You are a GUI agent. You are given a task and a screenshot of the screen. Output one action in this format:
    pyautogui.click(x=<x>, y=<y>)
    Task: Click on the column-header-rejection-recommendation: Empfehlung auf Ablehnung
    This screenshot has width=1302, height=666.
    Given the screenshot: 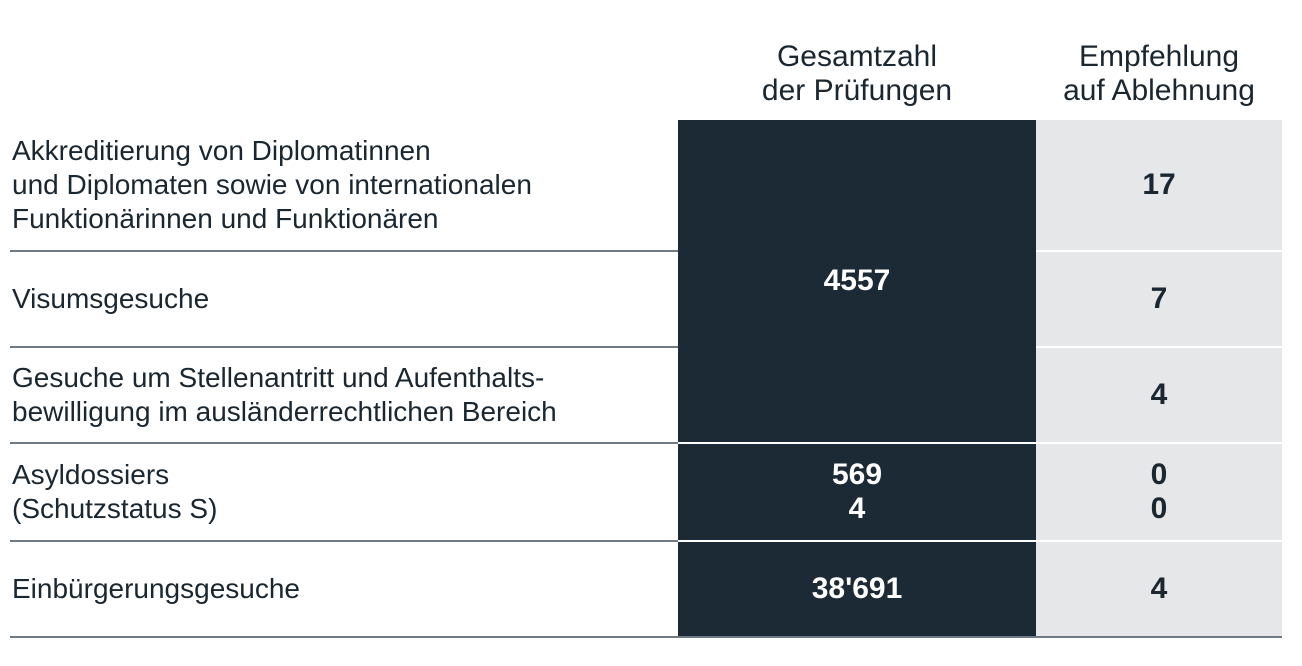 What is the action you would take?
    pyautogui.click(x=1159, y=74)
    